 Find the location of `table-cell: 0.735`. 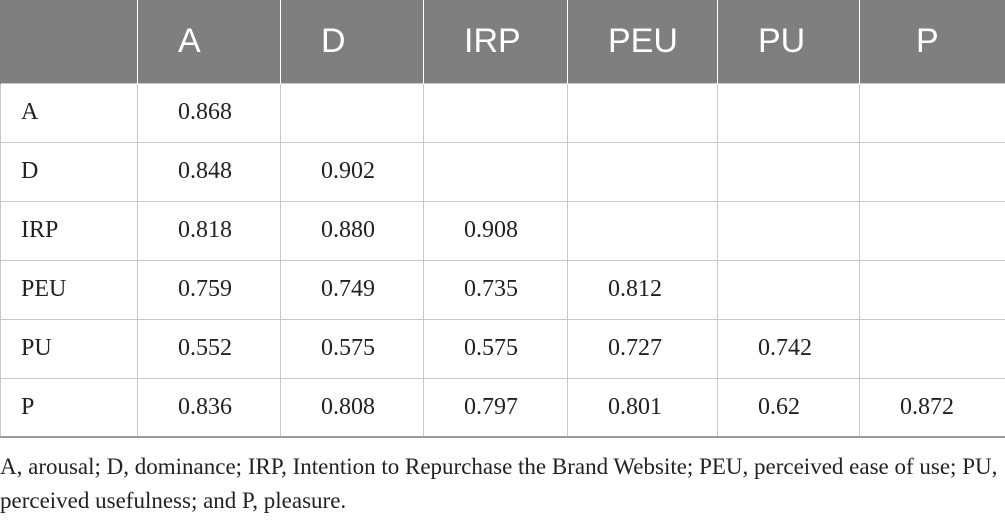

table-cell: 0.735 is located at coordinates (495, 289).